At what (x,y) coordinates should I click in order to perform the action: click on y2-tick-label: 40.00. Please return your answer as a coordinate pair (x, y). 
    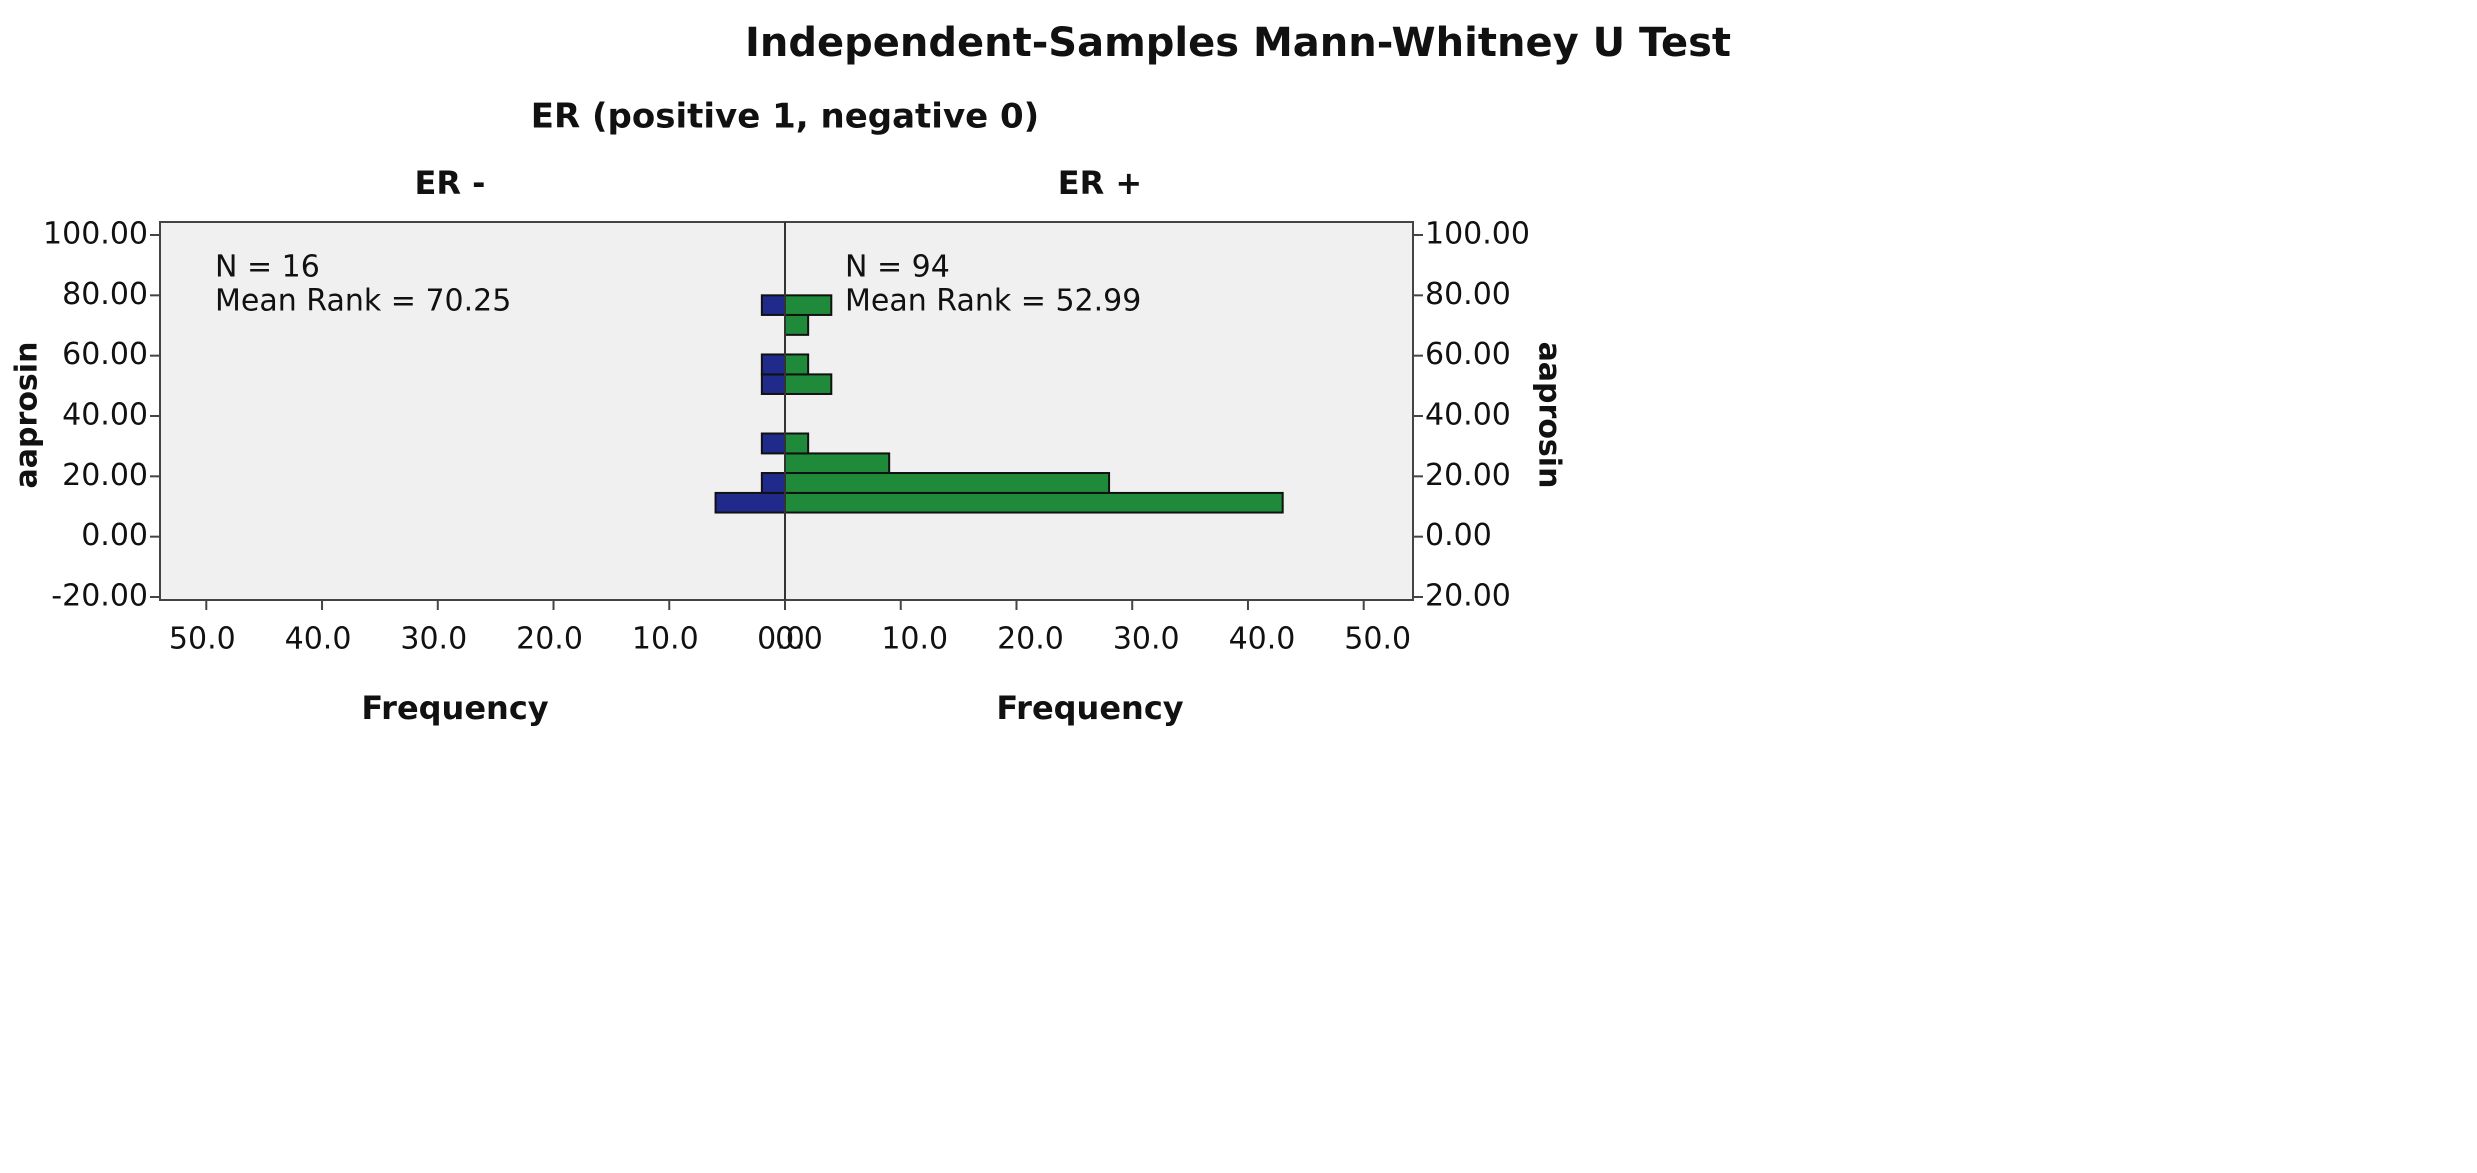
    Looking at the image, I should click on (1468, 415).